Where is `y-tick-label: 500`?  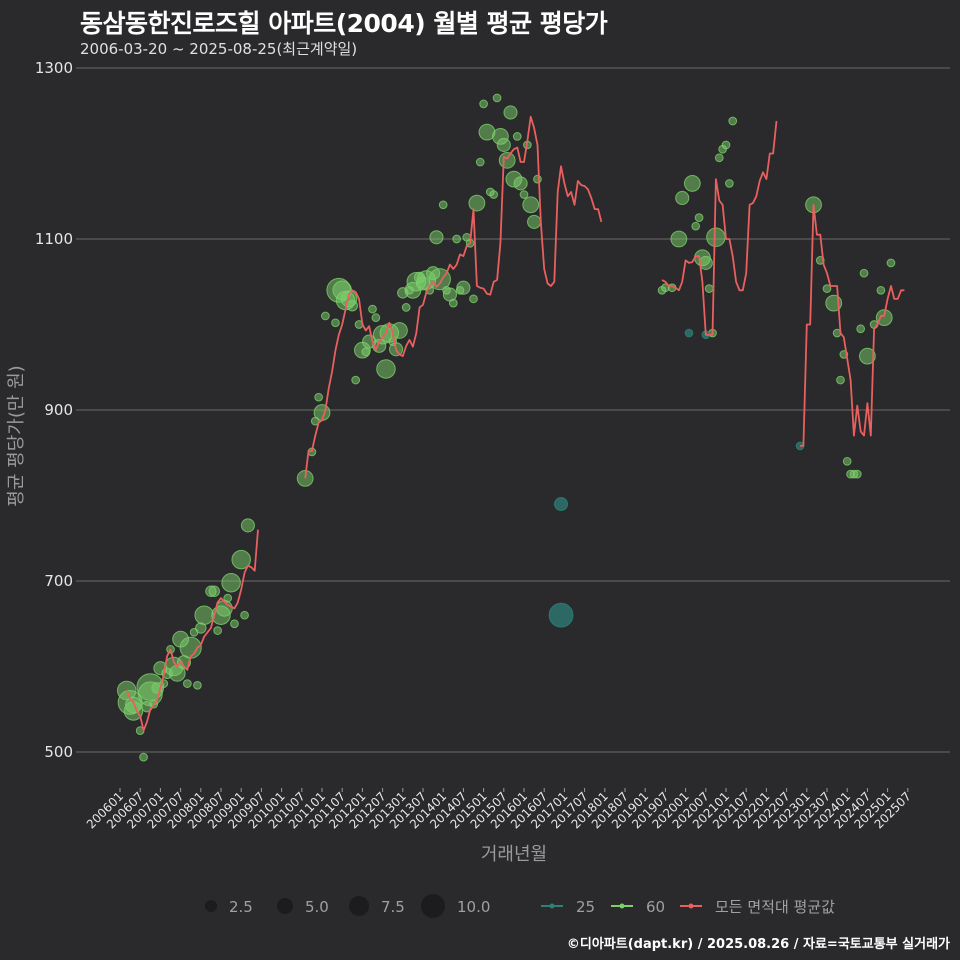
y-tick-label: 500 is located at coordinates (58, 752).